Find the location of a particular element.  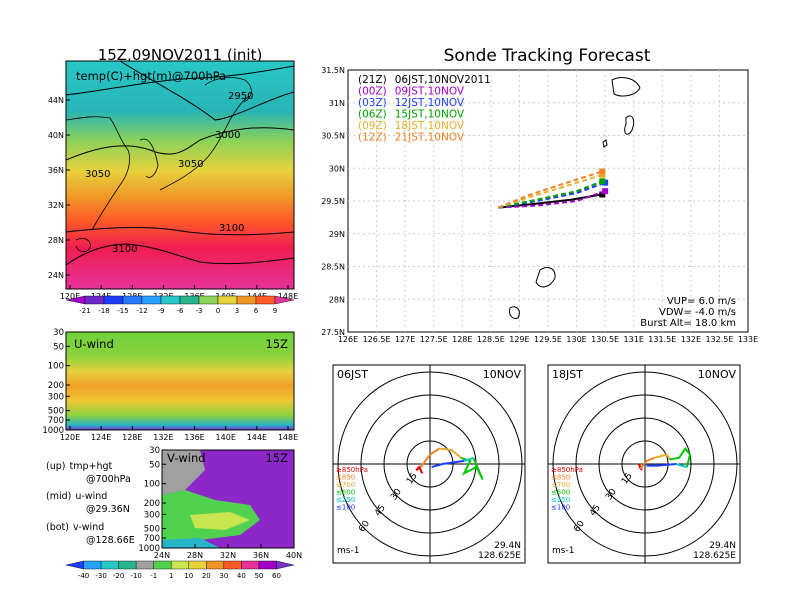

hodograph-level-label: ≤700 is located at coordinates (560, 485).